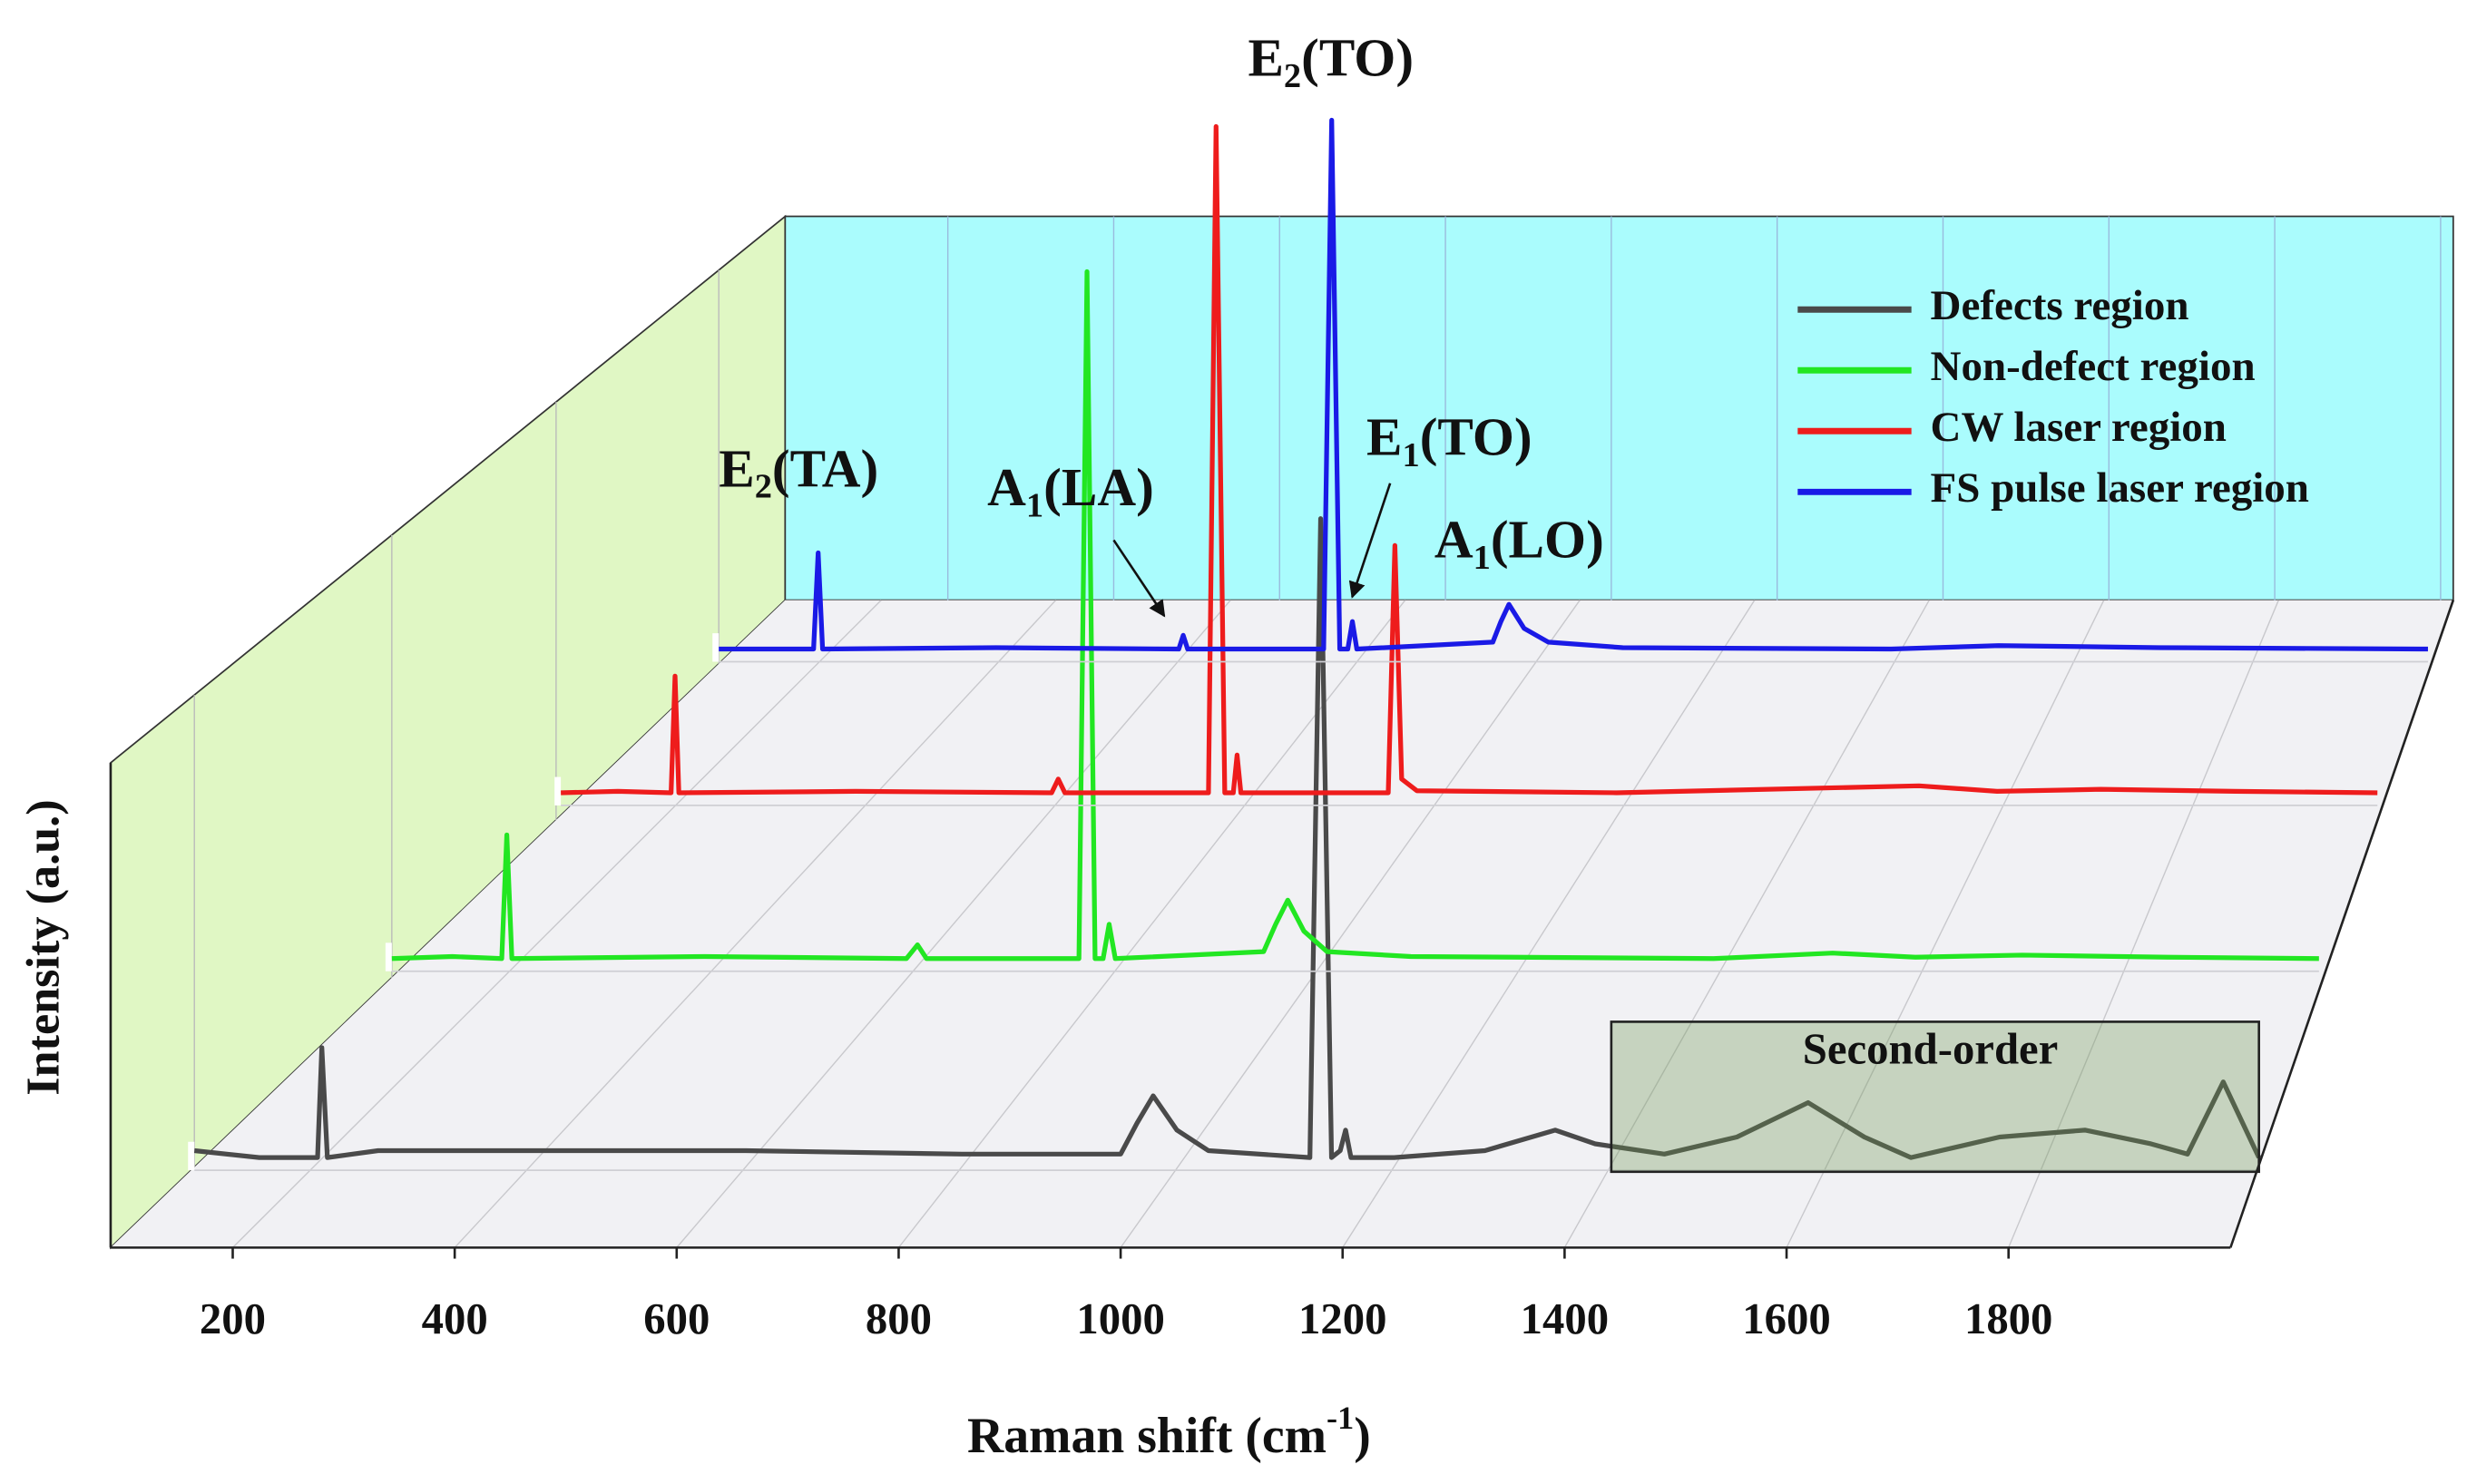 This screenshot has height=1484, width=2477. What do you see at coordinates (233, 1318) in the screenshot?
I see `x-tick-label: 200` at bounding box center [233, 1318].